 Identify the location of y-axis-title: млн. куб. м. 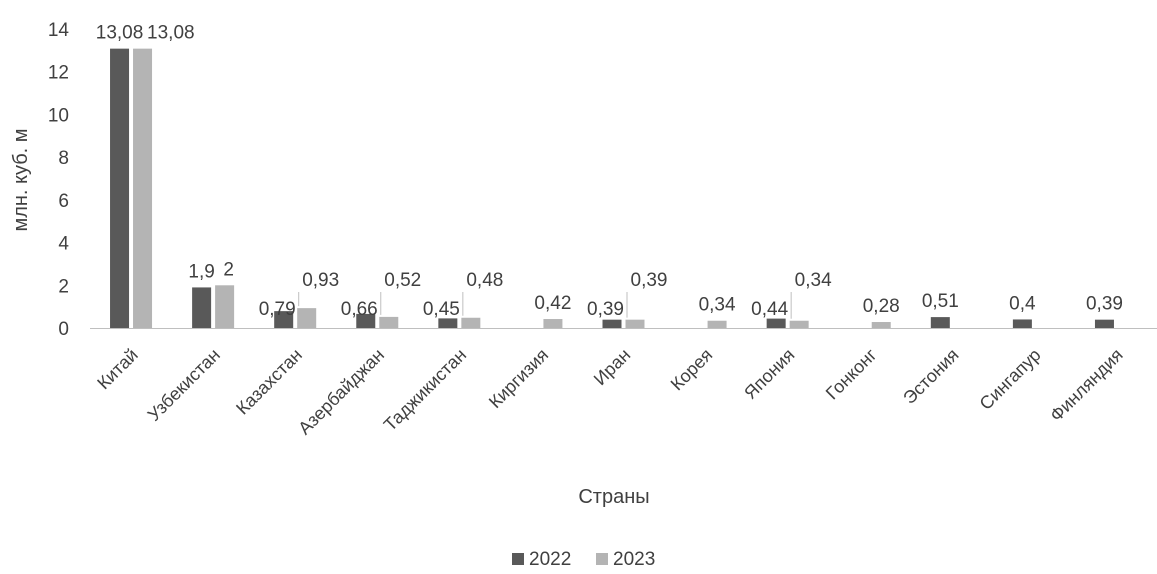
(21, 179).